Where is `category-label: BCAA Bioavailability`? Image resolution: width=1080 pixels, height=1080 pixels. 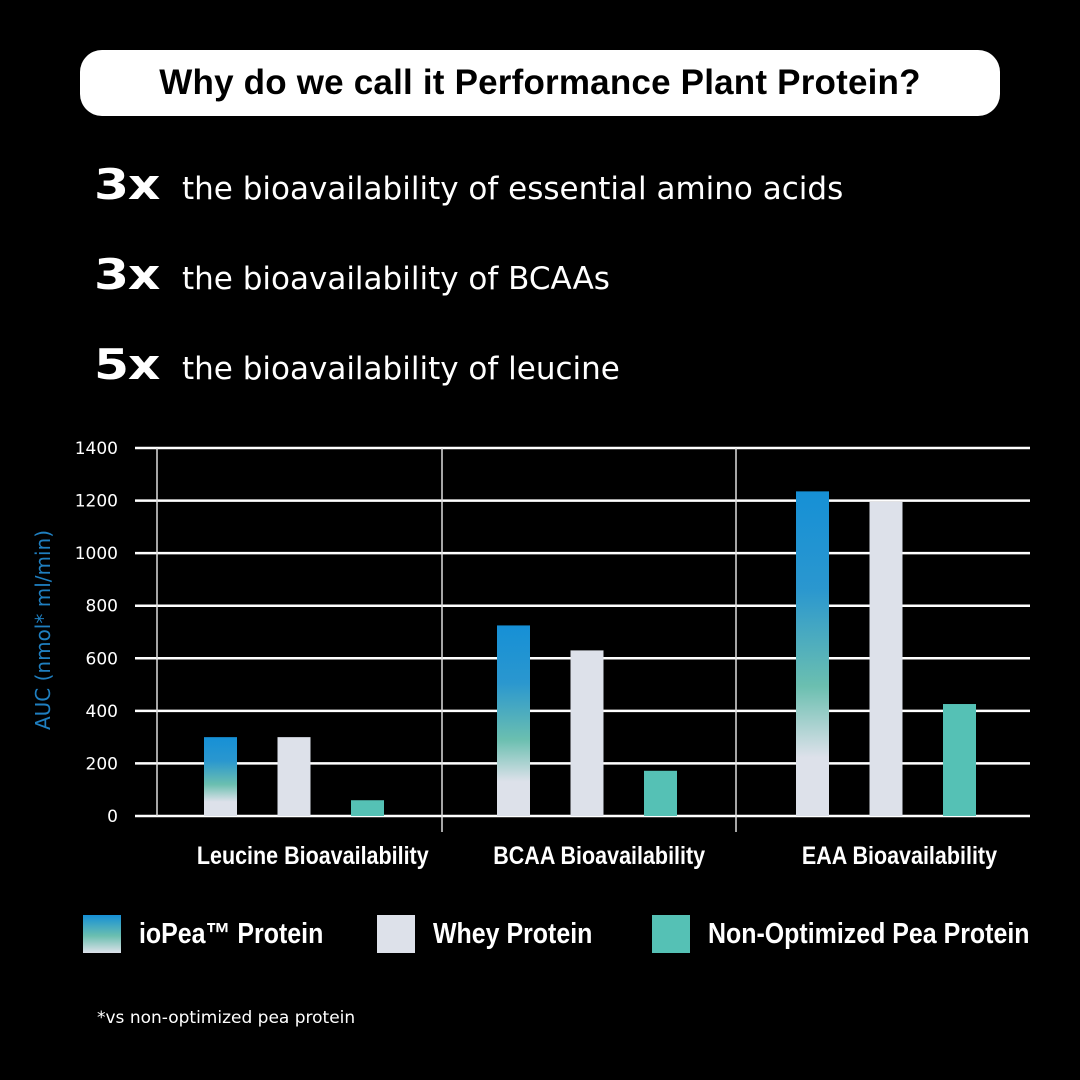
category-label: BCAA Bioavailability is located at coordinates (599, 856).